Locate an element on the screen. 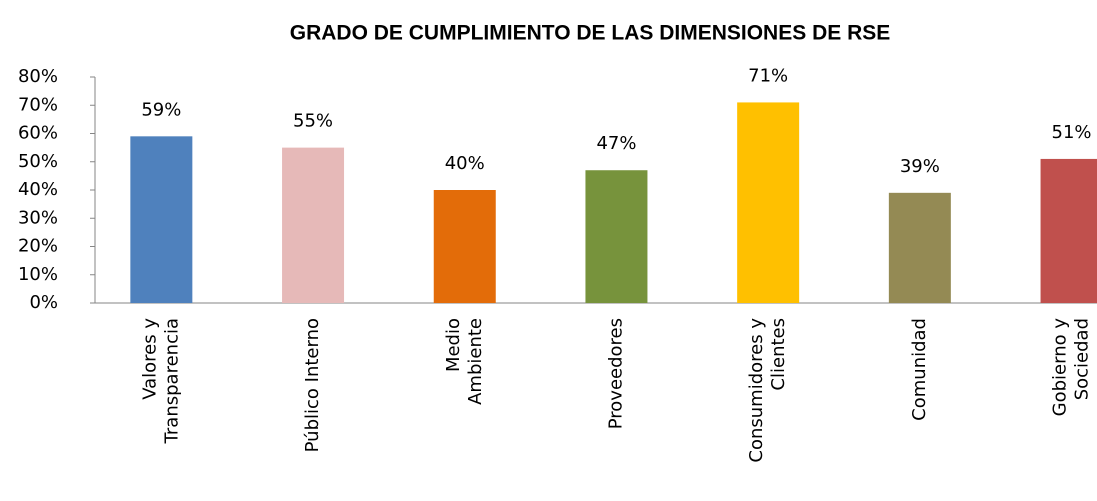 The height and width of the screenshot is (501, 1097). data-label: 51% is located at coordinates (1072, 132).